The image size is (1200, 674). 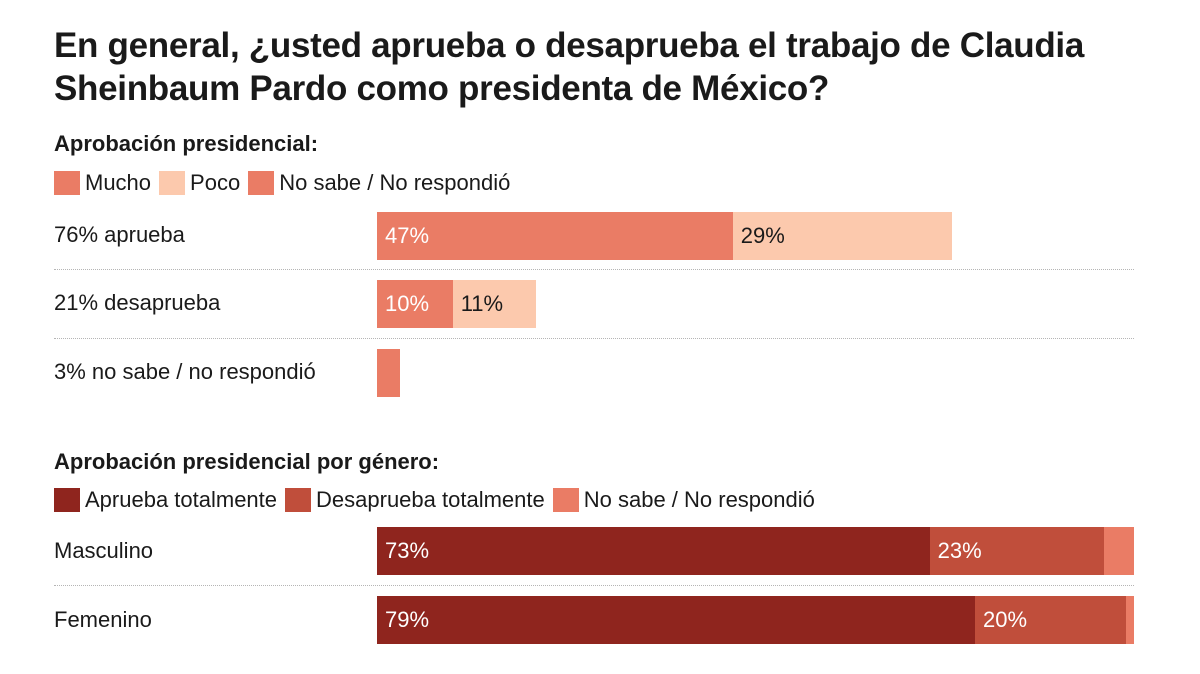 I want to click on legend-label-poco: Poco, so click(x=215, y=182).